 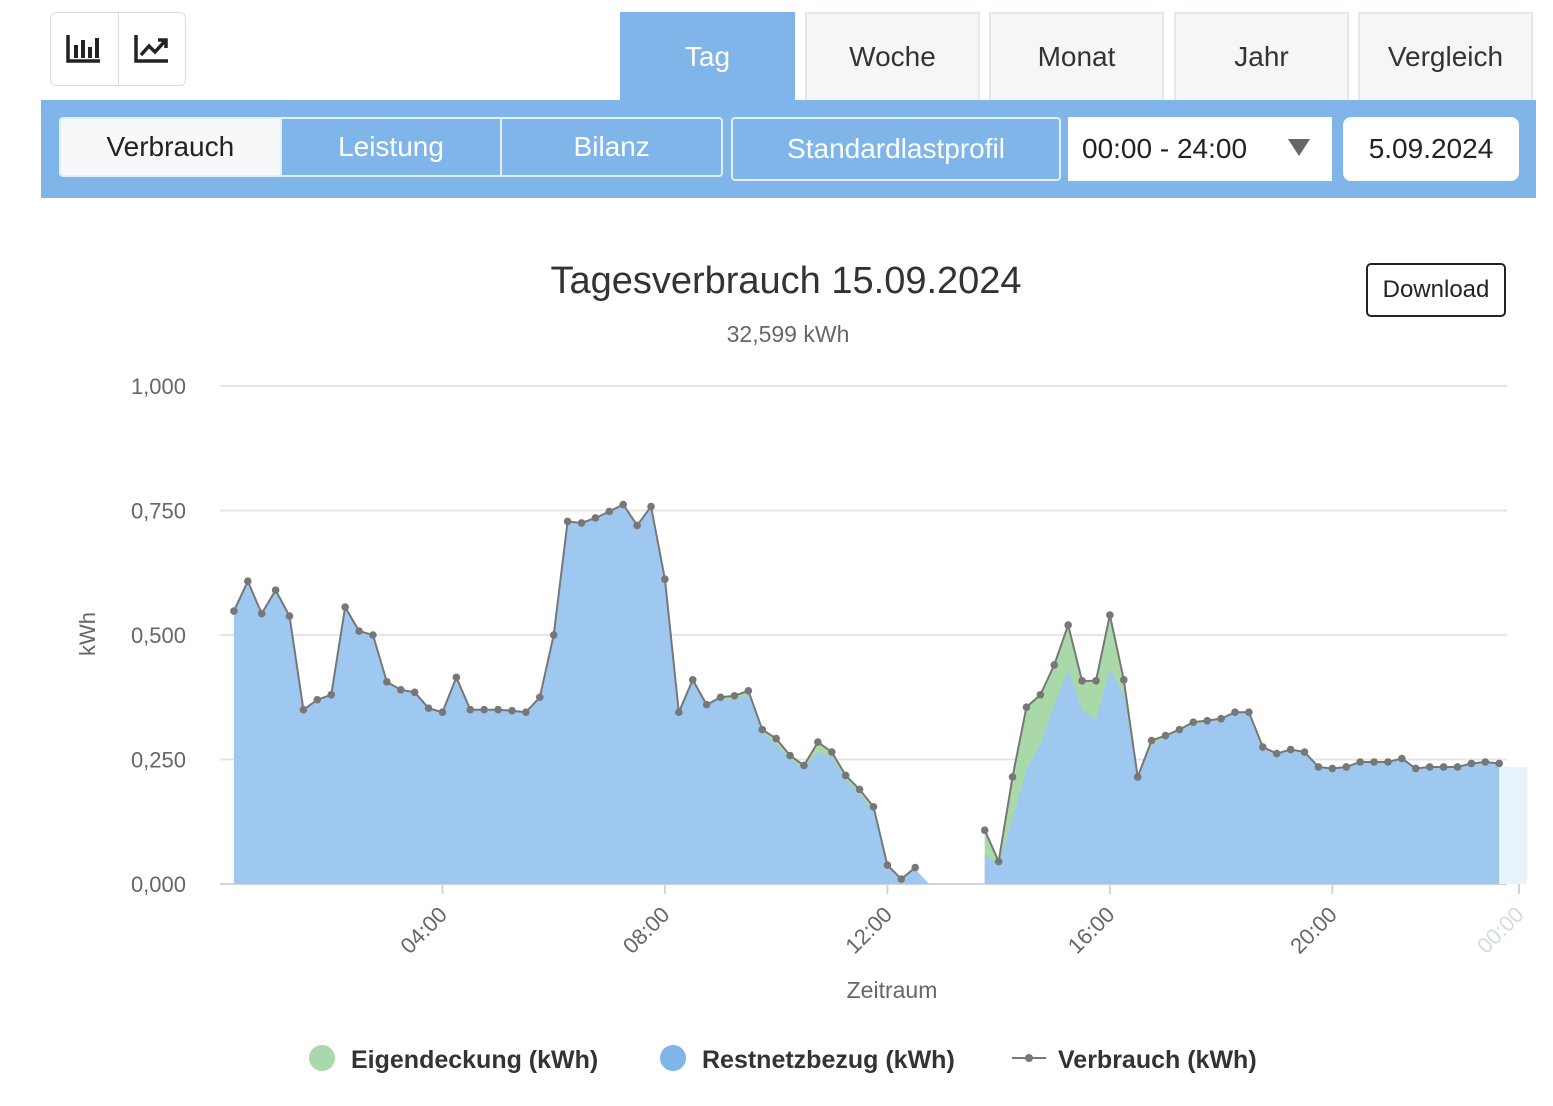 What do you see at coordinates (896, 149) in the screenshot?
I see `standard-load-profile-button: Standardlastprofil` at bounding box center [896, 149].